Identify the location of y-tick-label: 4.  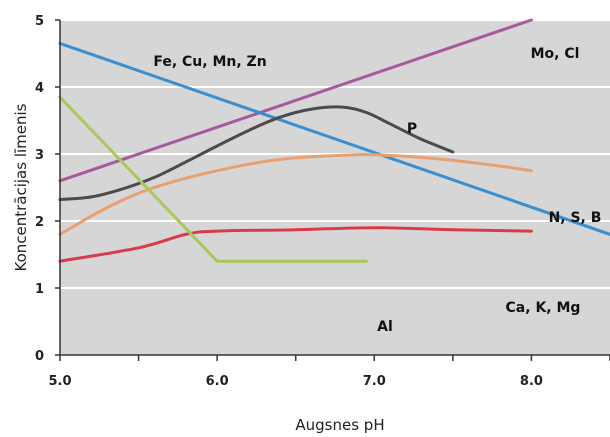
(39, 88).